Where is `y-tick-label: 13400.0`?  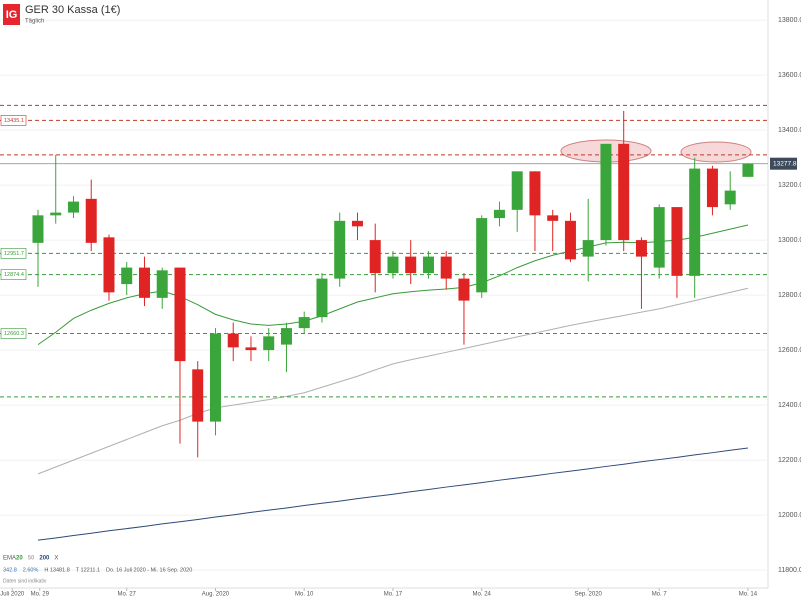
y-tick-label: 13400.0 is located at coordinates (789, 130).